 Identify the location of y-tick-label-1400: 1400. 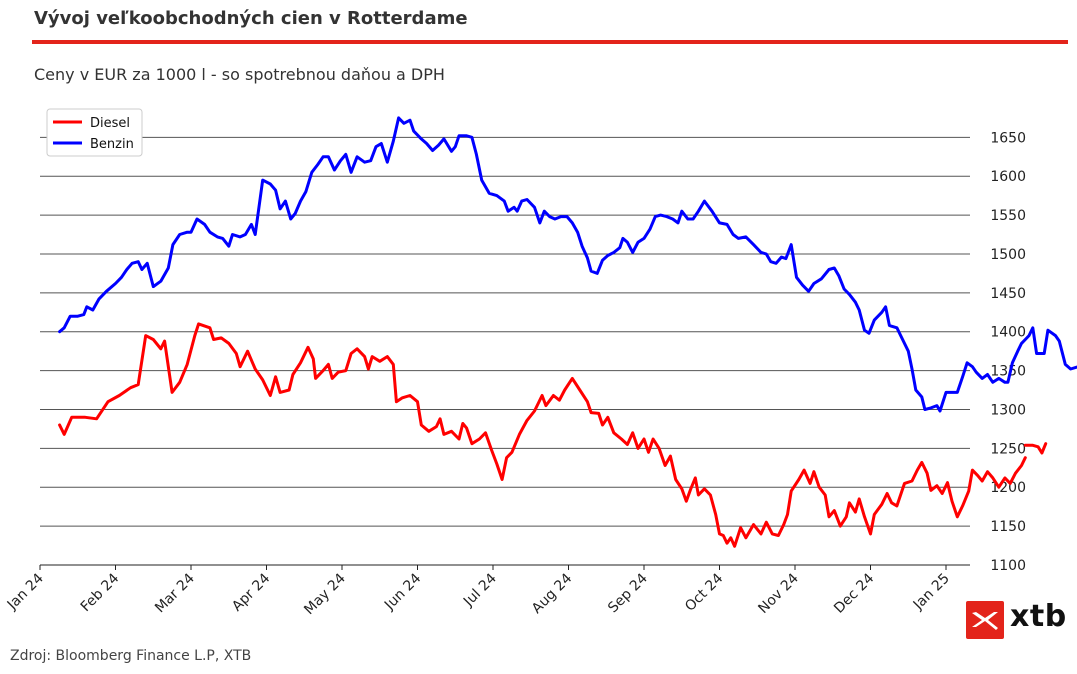
(1008, 333).